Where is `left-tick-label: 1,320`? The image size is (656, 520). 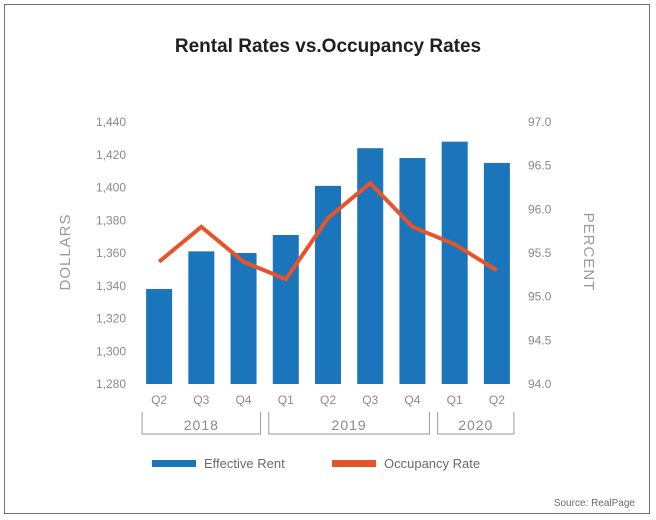 left-tick-label: 1,320 is located at coordinates (111, 319).